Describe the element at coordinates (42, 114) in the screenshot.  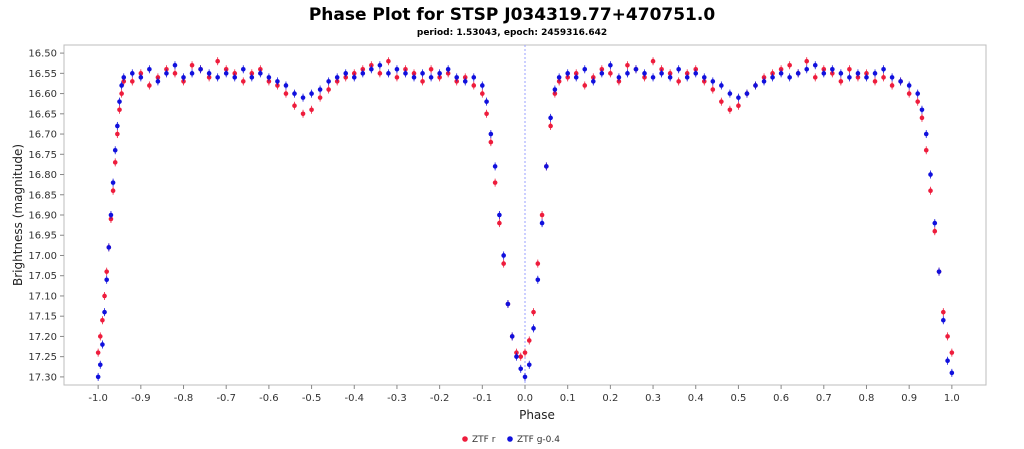
I see `y-tick-label: 16.65` at that location.